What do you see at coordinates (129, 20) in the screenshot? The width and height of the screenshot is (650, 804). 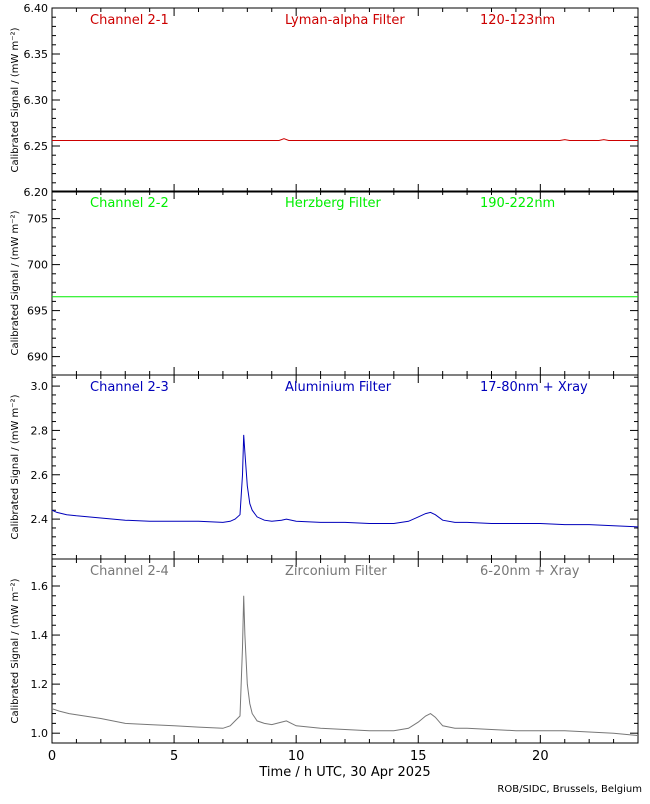 I see `channel-label: Channel 2-1` at bounding box center [129, 20].